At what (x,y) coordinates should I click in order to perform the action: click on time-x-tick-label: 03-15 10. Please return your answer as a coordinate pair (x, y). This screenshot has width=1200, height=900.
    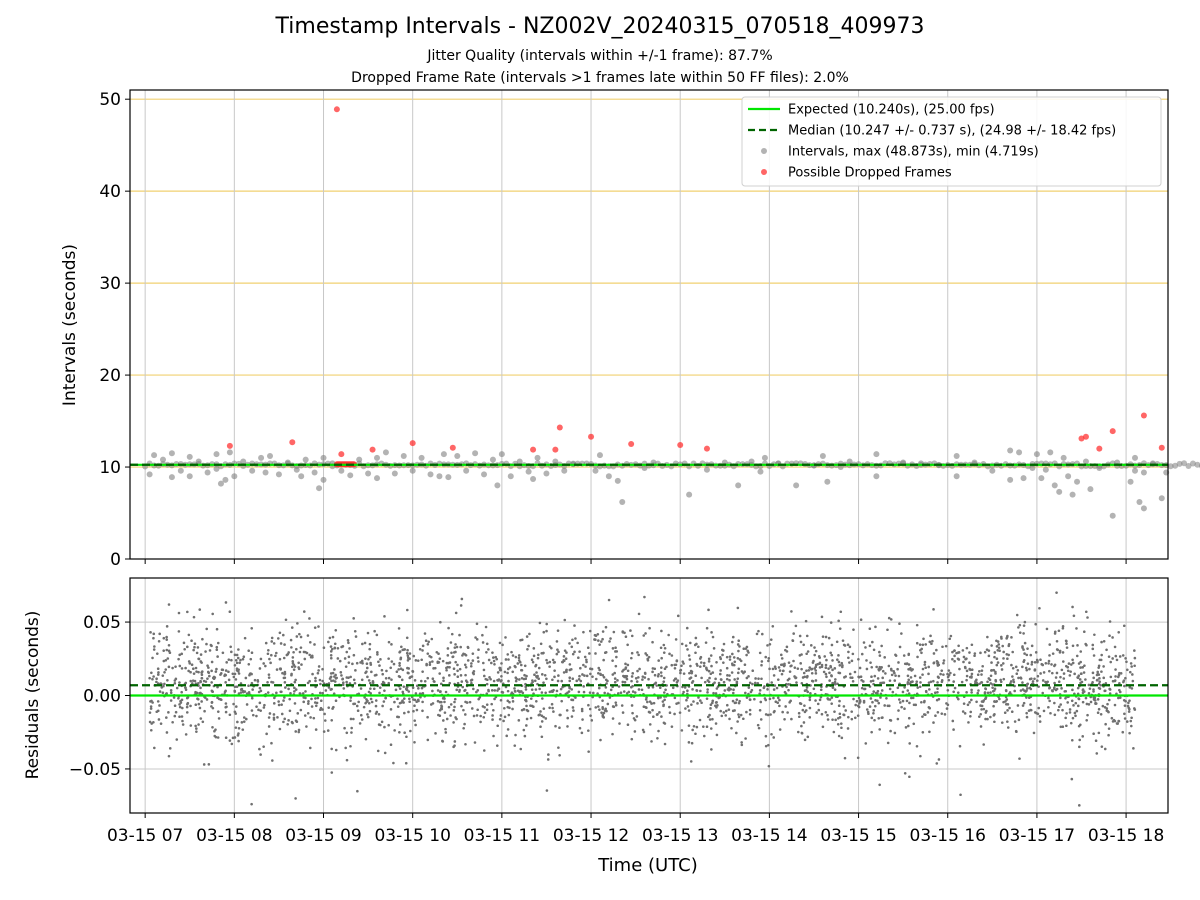
    Looking at the image, I should click on (412, 836).